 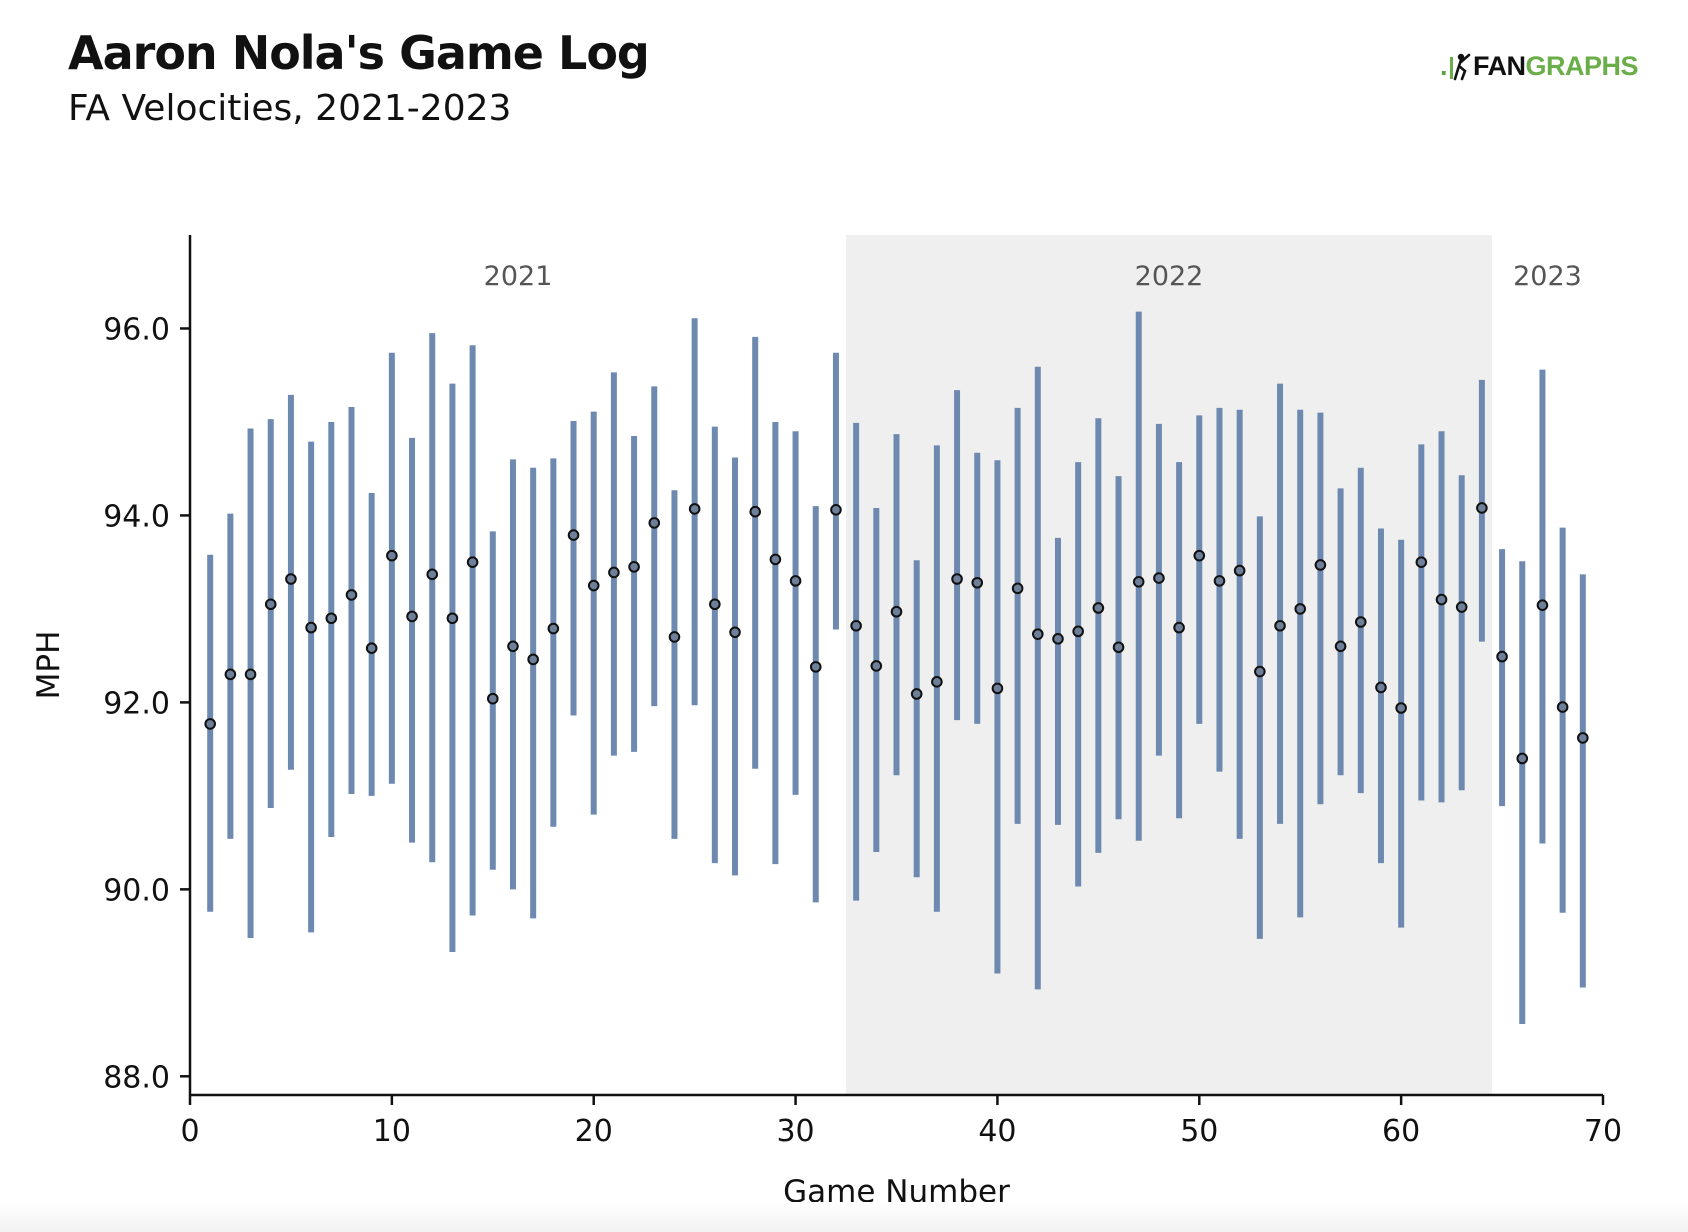 What do you see at coordinates (136, 1077) in the screenshot?
I see `y-tick-label-88.0: 88.0` at bounding box center [136, 1077].